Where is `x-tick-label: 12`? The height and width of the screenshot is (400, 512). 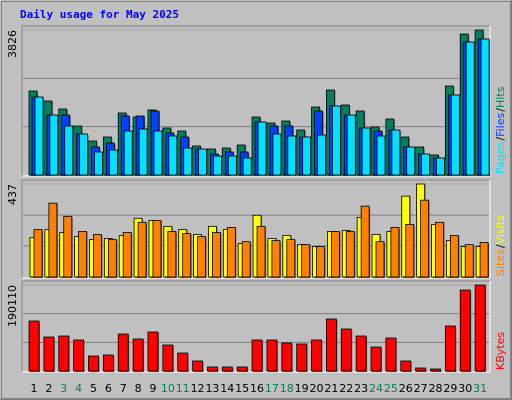 x-tick-label: 12 is located at coordinates (198, 388).